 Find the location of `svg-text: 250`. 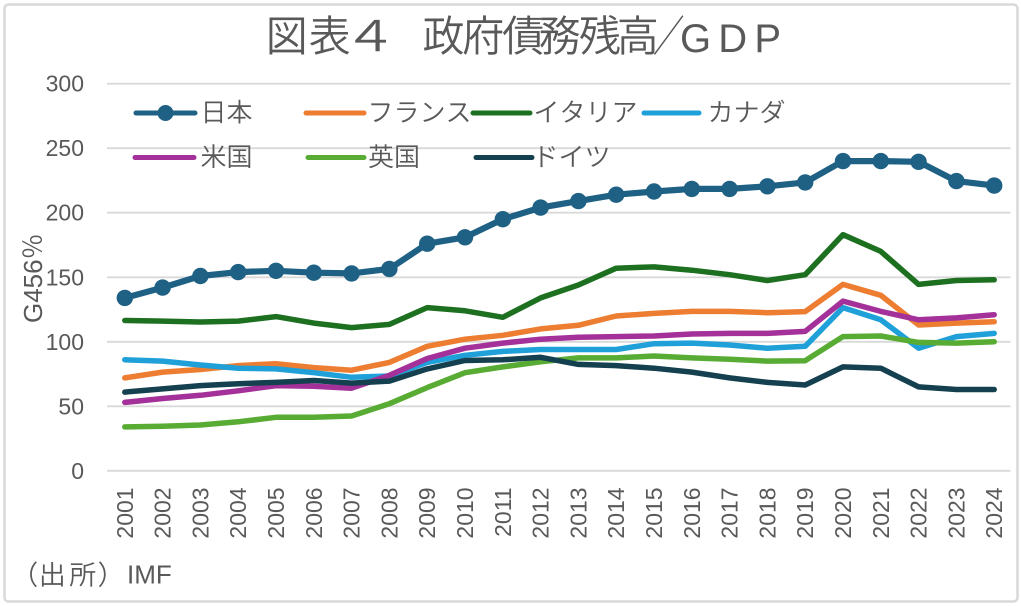

svg-text: 250 is located at coordinates (65, 148).